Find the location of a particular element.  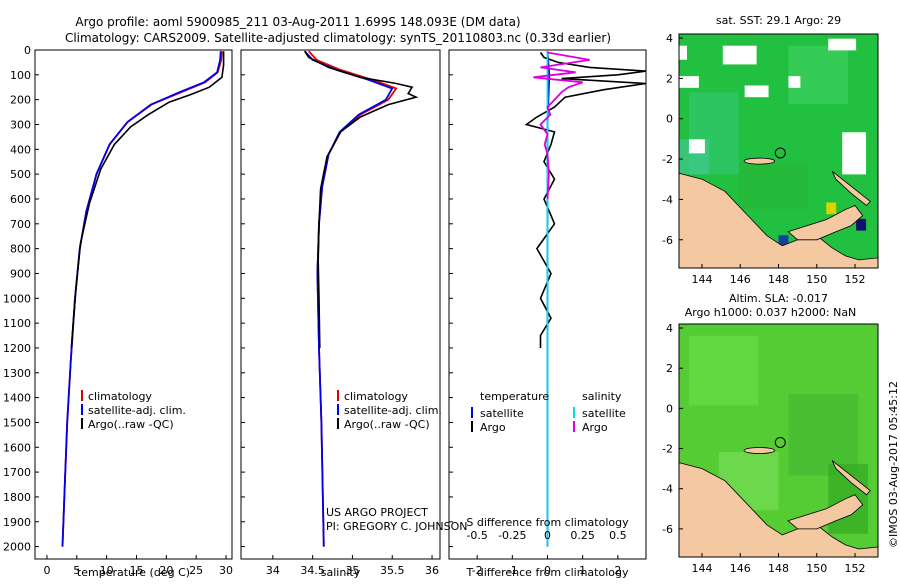

x-tick-label-T: 1 is located at coordinates (582, 570).